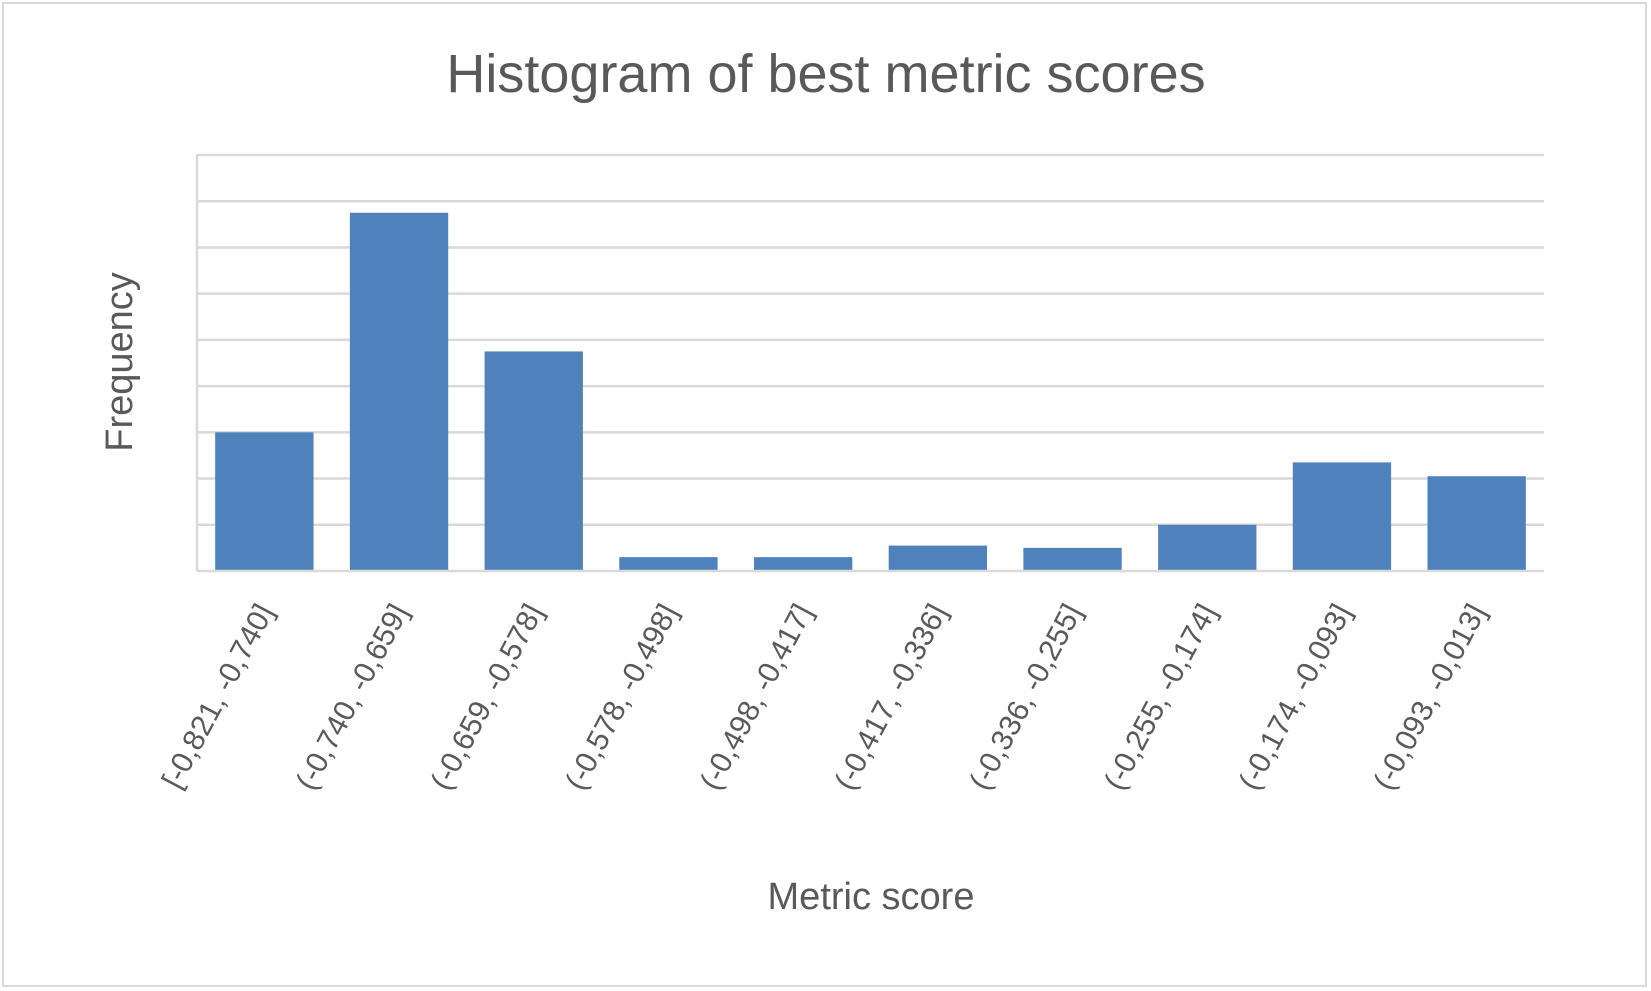 The height and width of the screenshot is (991, 1651). Describe the element at coordinates (120, 362) in the screenshot. I see `y-axis-title: Frequency` at that location.